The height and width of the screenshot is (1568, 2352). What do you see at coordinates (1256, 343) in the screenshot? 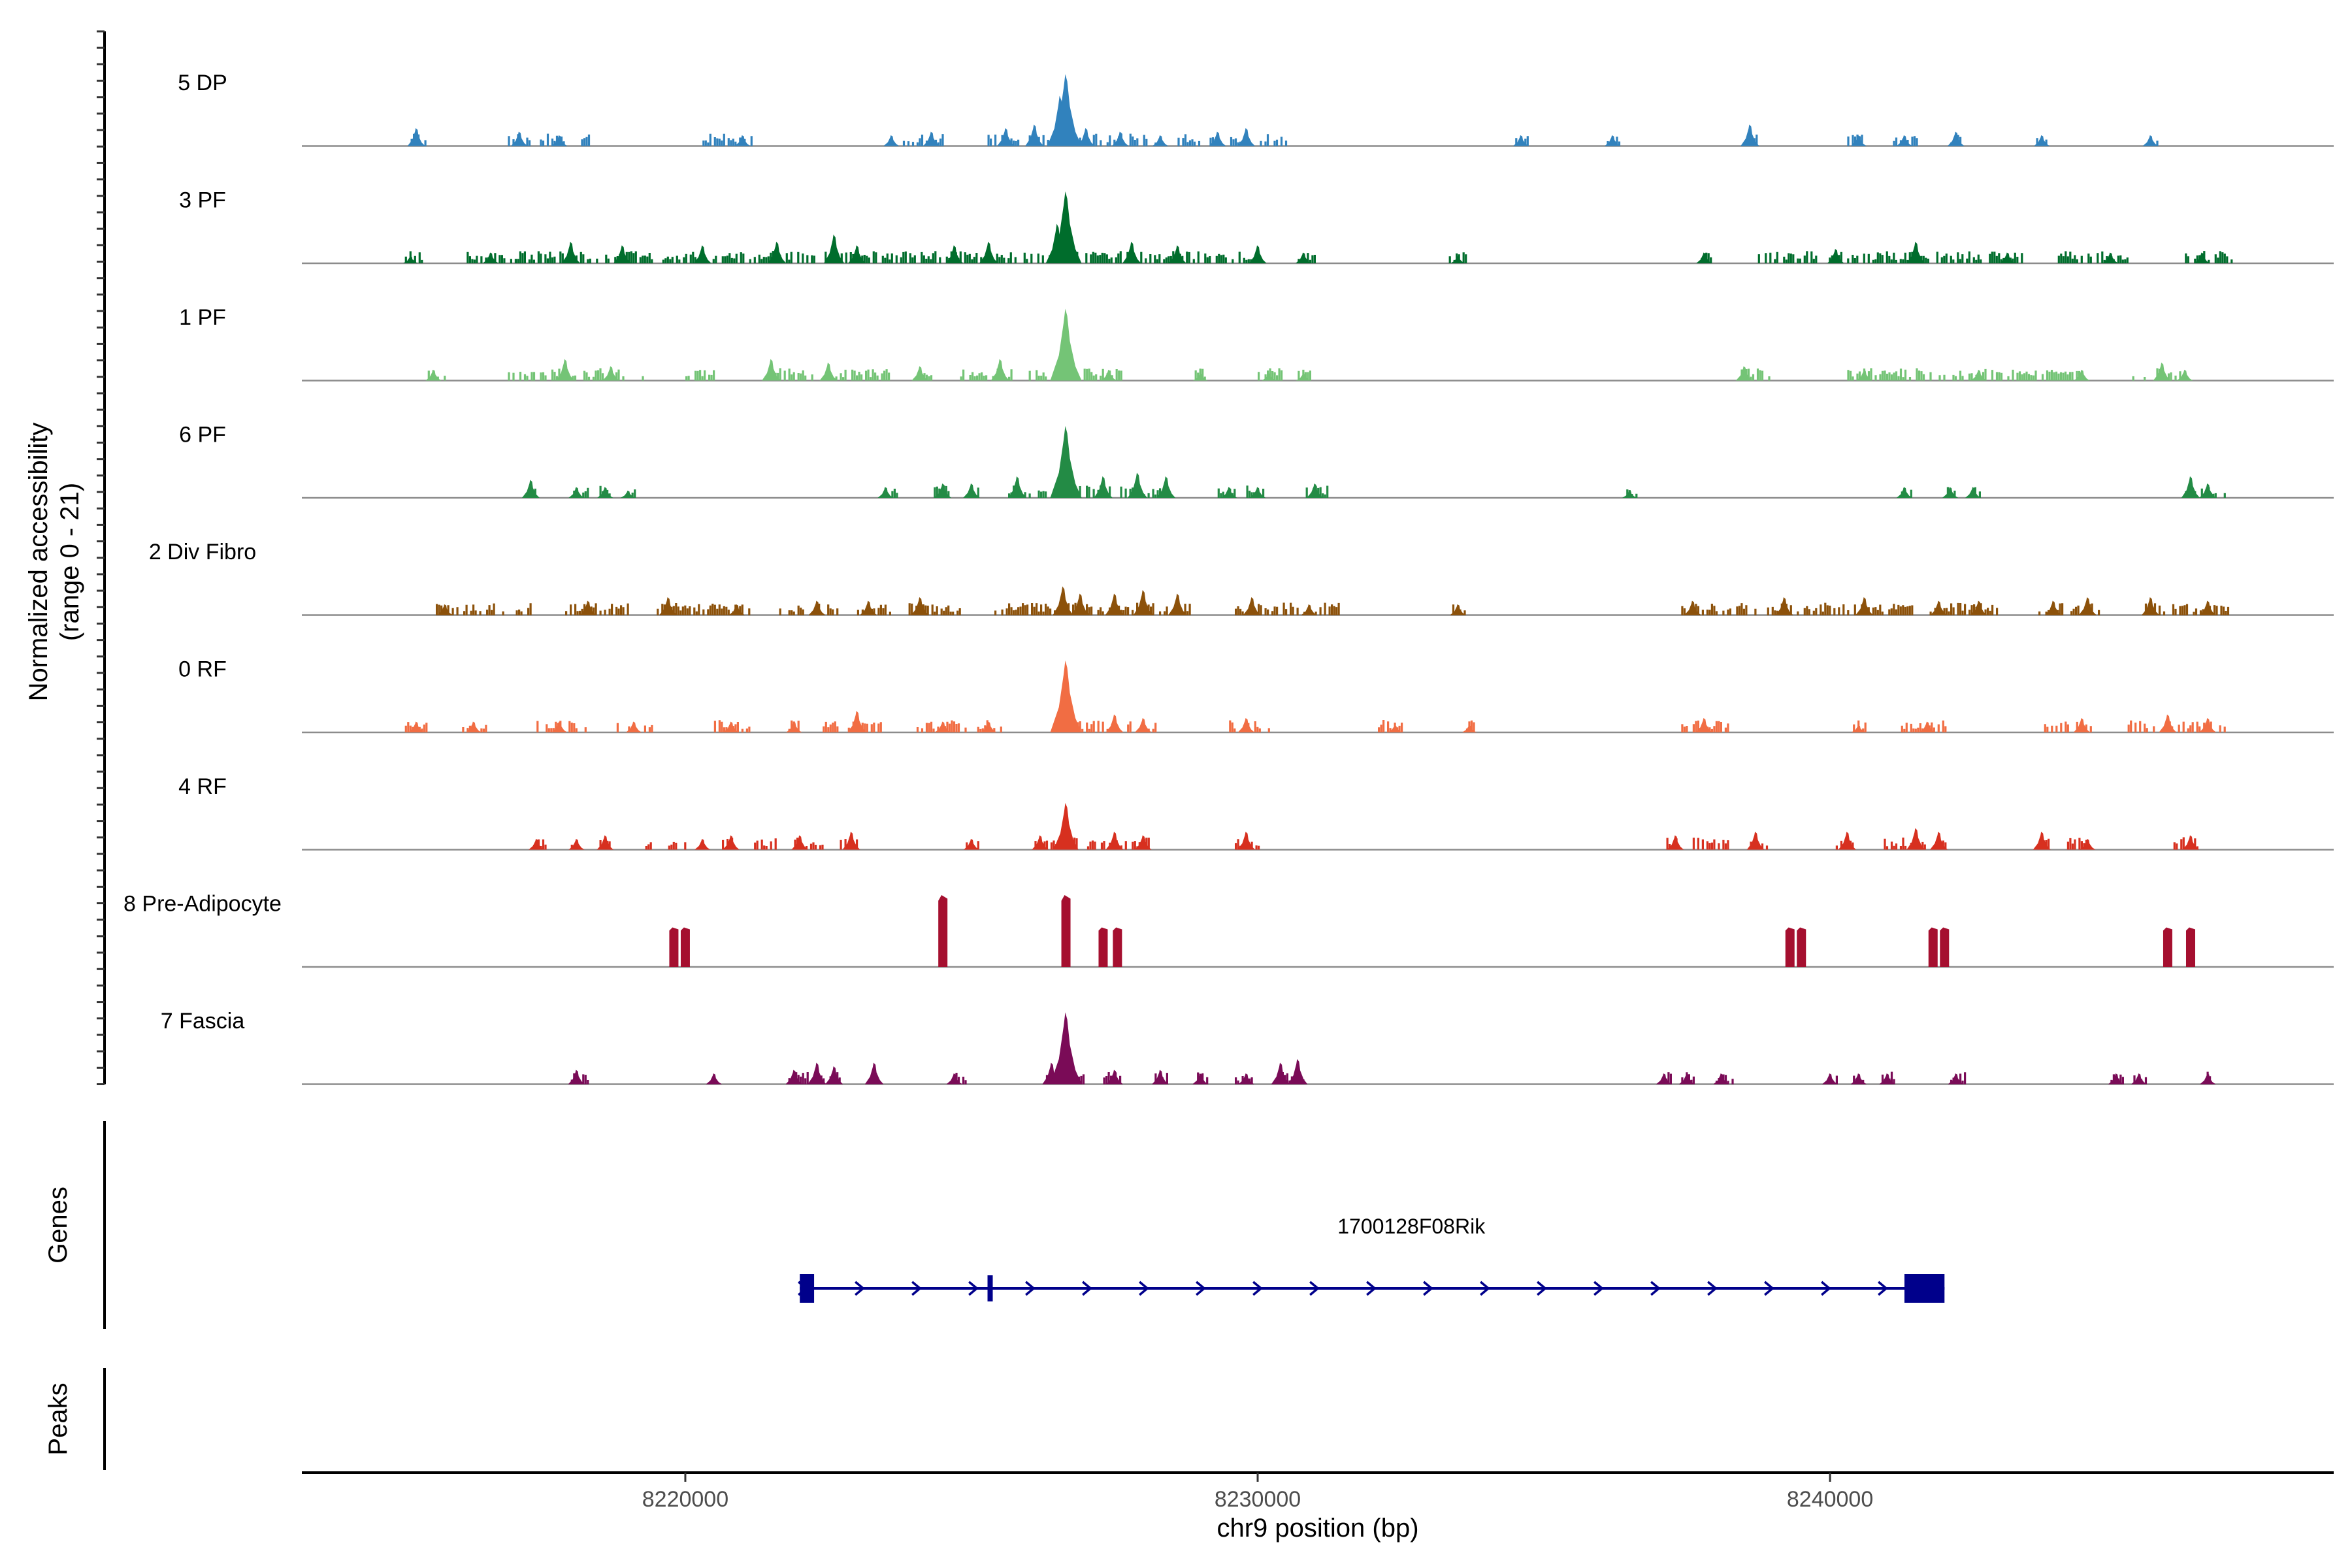
I see `track-1-pf: 1 PF` at bounding box center [1256, 343].